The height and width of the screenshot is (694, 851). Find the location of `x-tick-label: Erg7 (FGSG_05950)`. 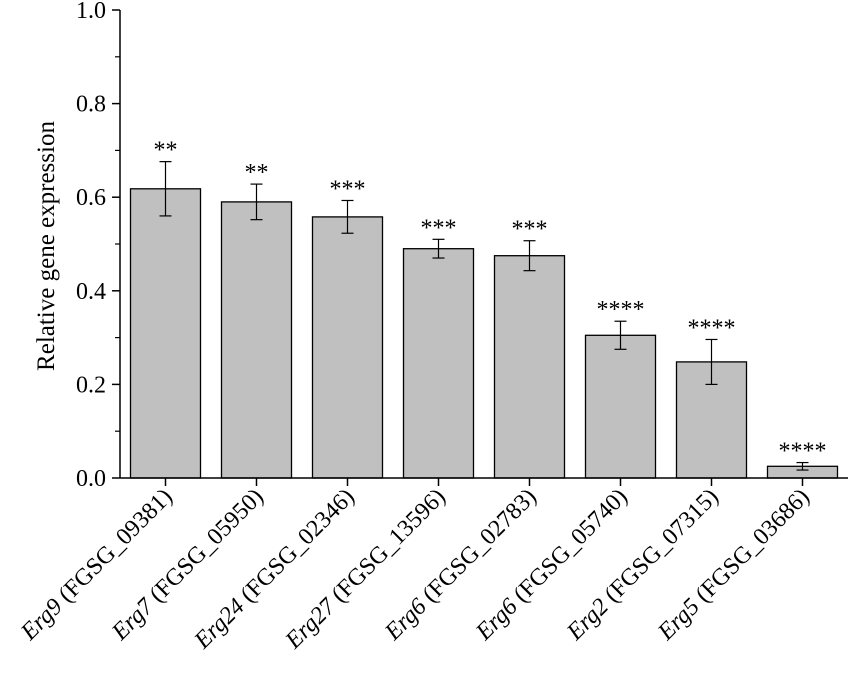

x-tick-label: Erg7 (FGSG_05950) is located at coordinates (187, 565).